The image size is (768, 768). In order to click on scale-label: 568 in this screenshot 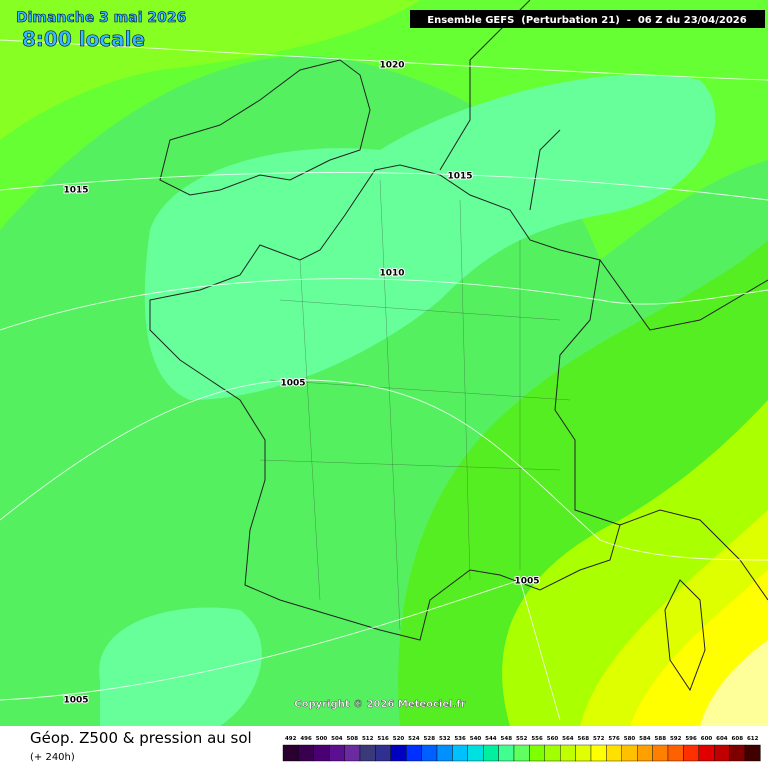, I will do `click(584, 739)`.